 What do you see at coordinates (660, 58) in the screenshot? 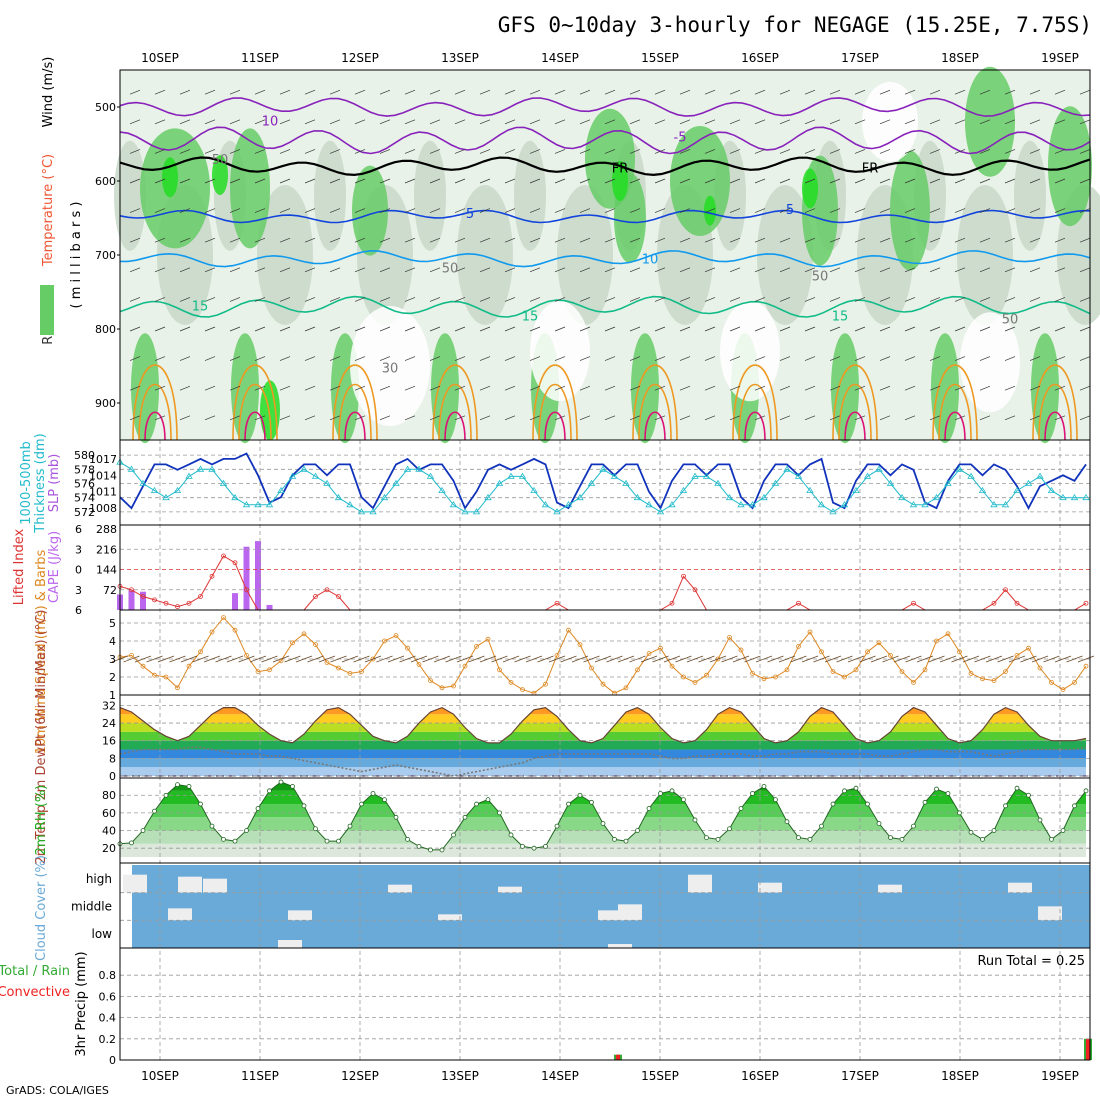
I see `top-date-label: 15SEP` at bounding box center [660, 58].